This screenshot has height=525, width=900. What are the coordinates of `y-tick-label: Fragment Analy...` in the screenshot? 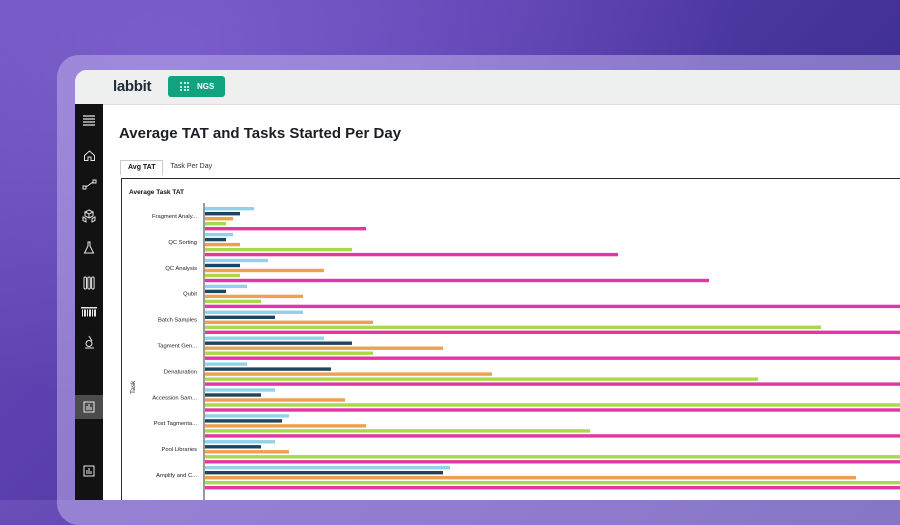 It's located at (174, 217).